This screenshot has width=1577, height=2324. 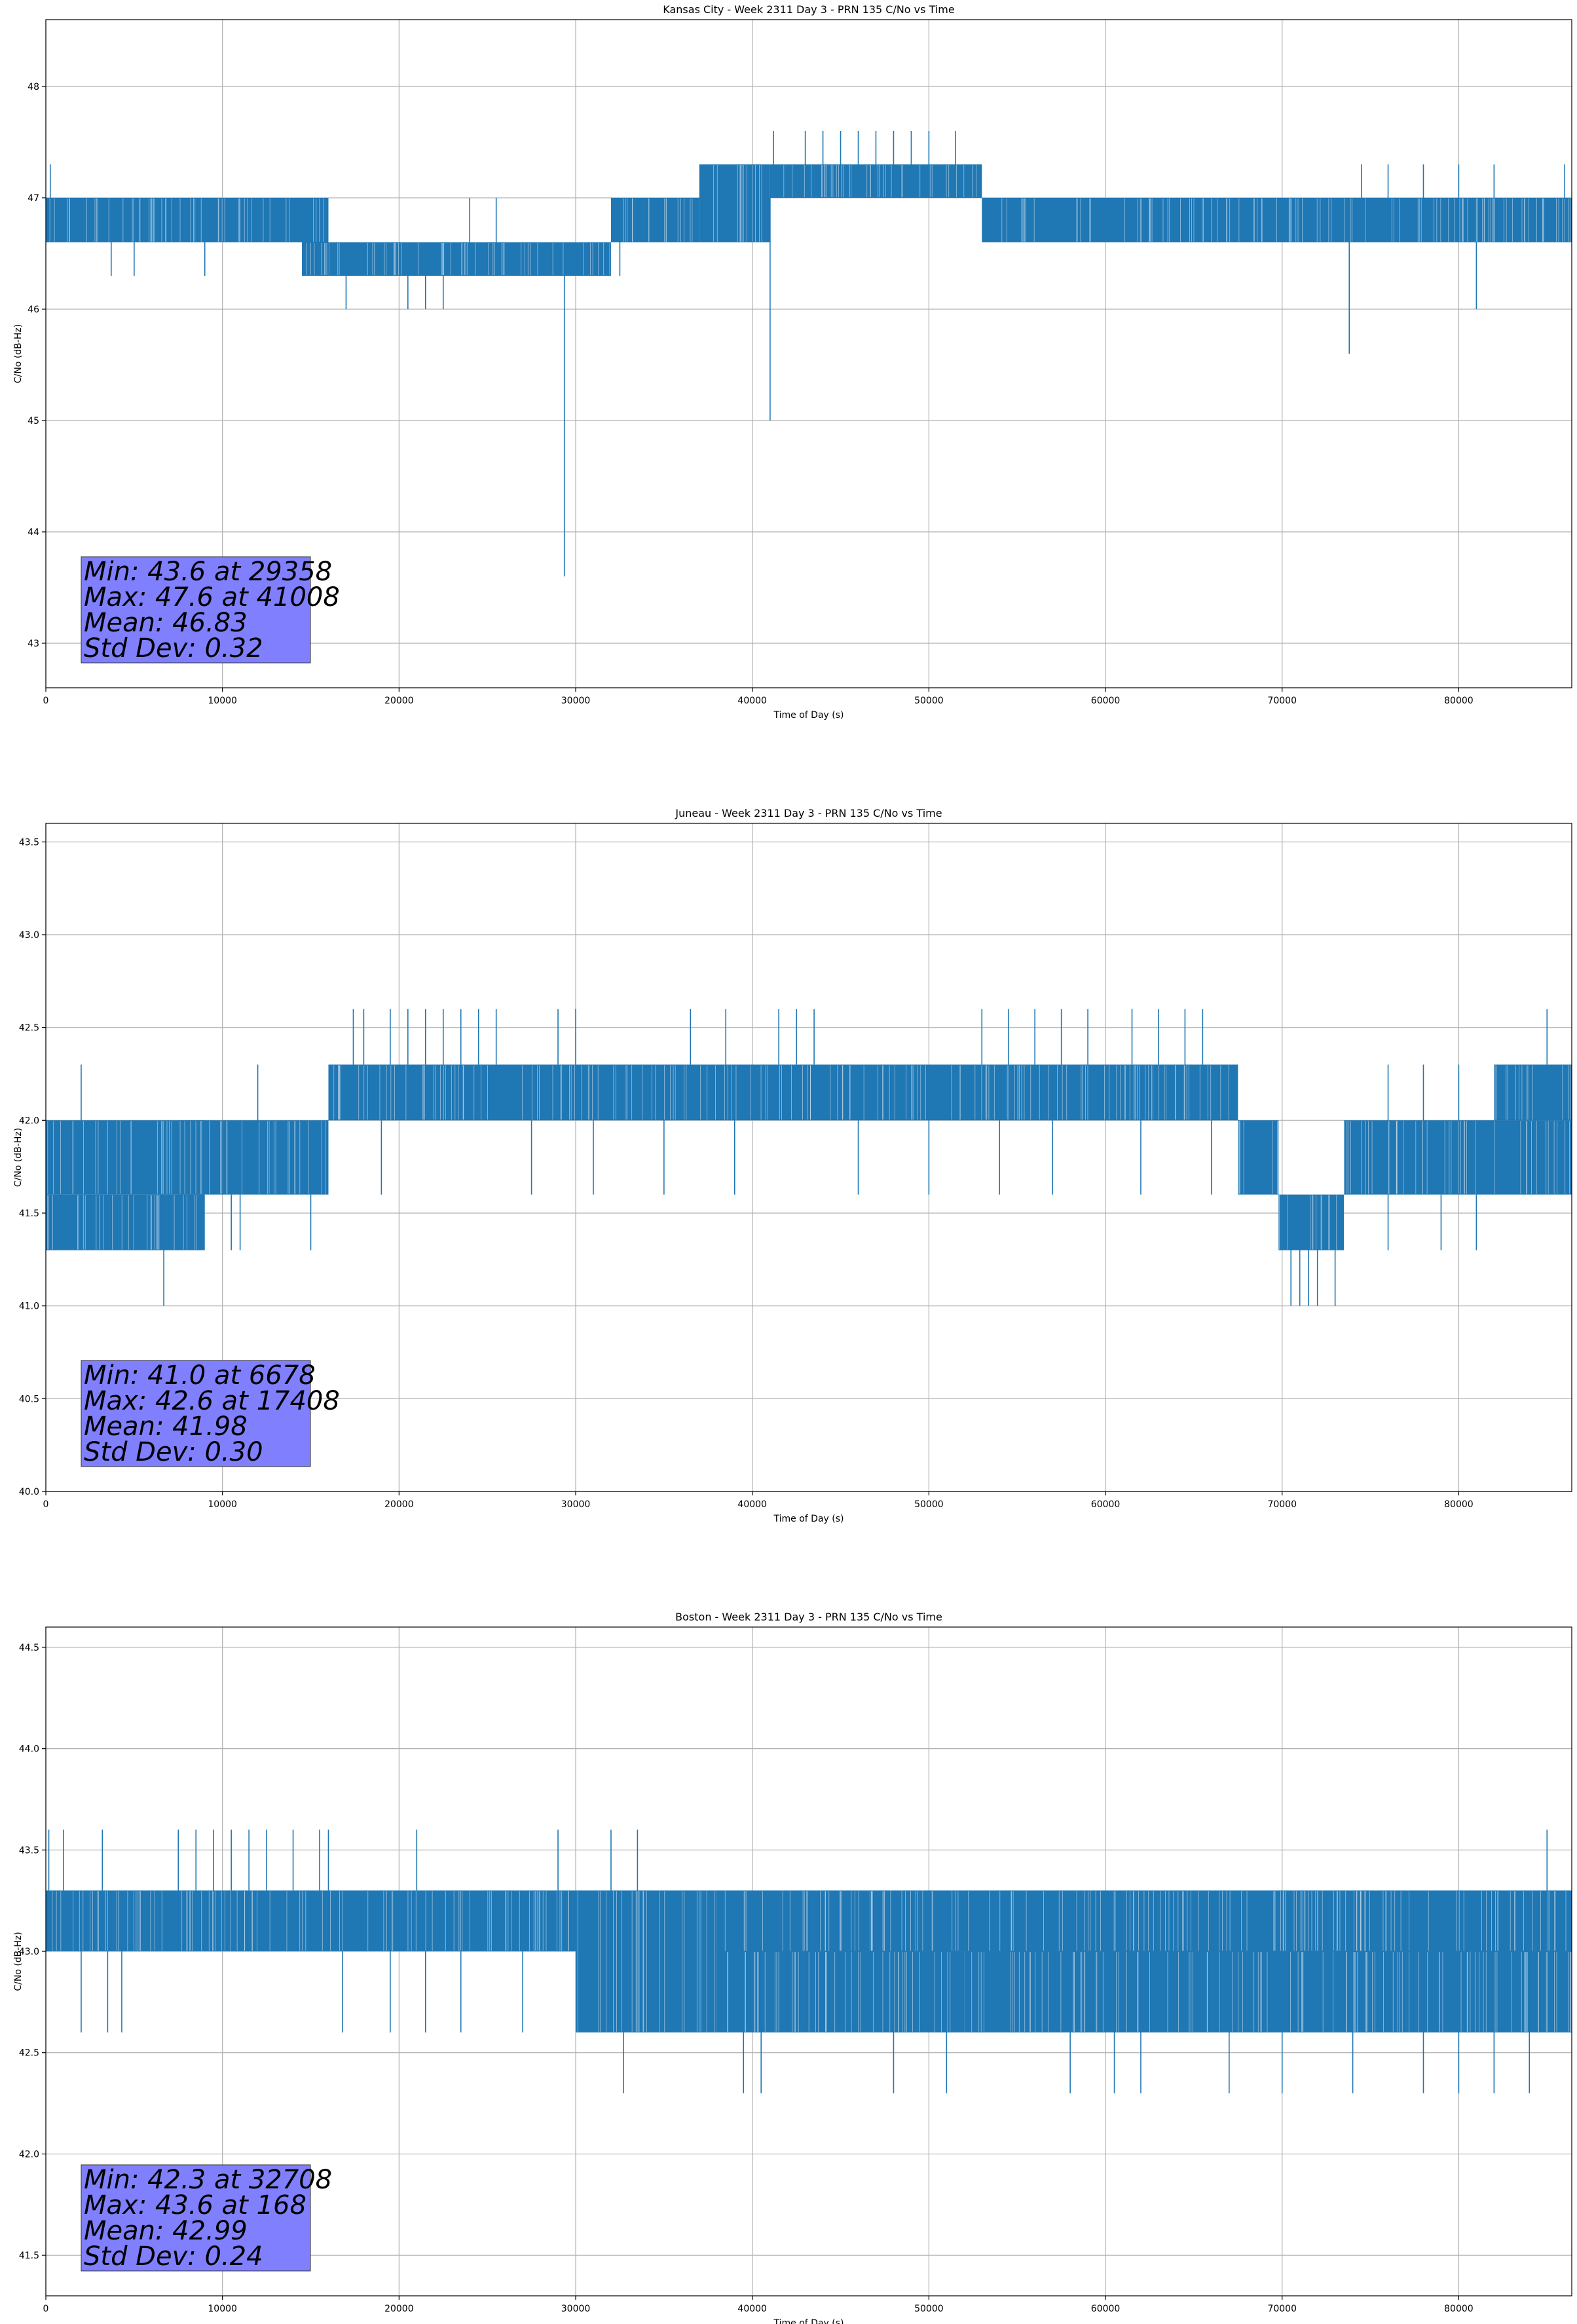 What do you see at coordinates (166, 623) in the screenshot?
I see `stats-line: Mean: 46.83` at bounding box center [166, 623].